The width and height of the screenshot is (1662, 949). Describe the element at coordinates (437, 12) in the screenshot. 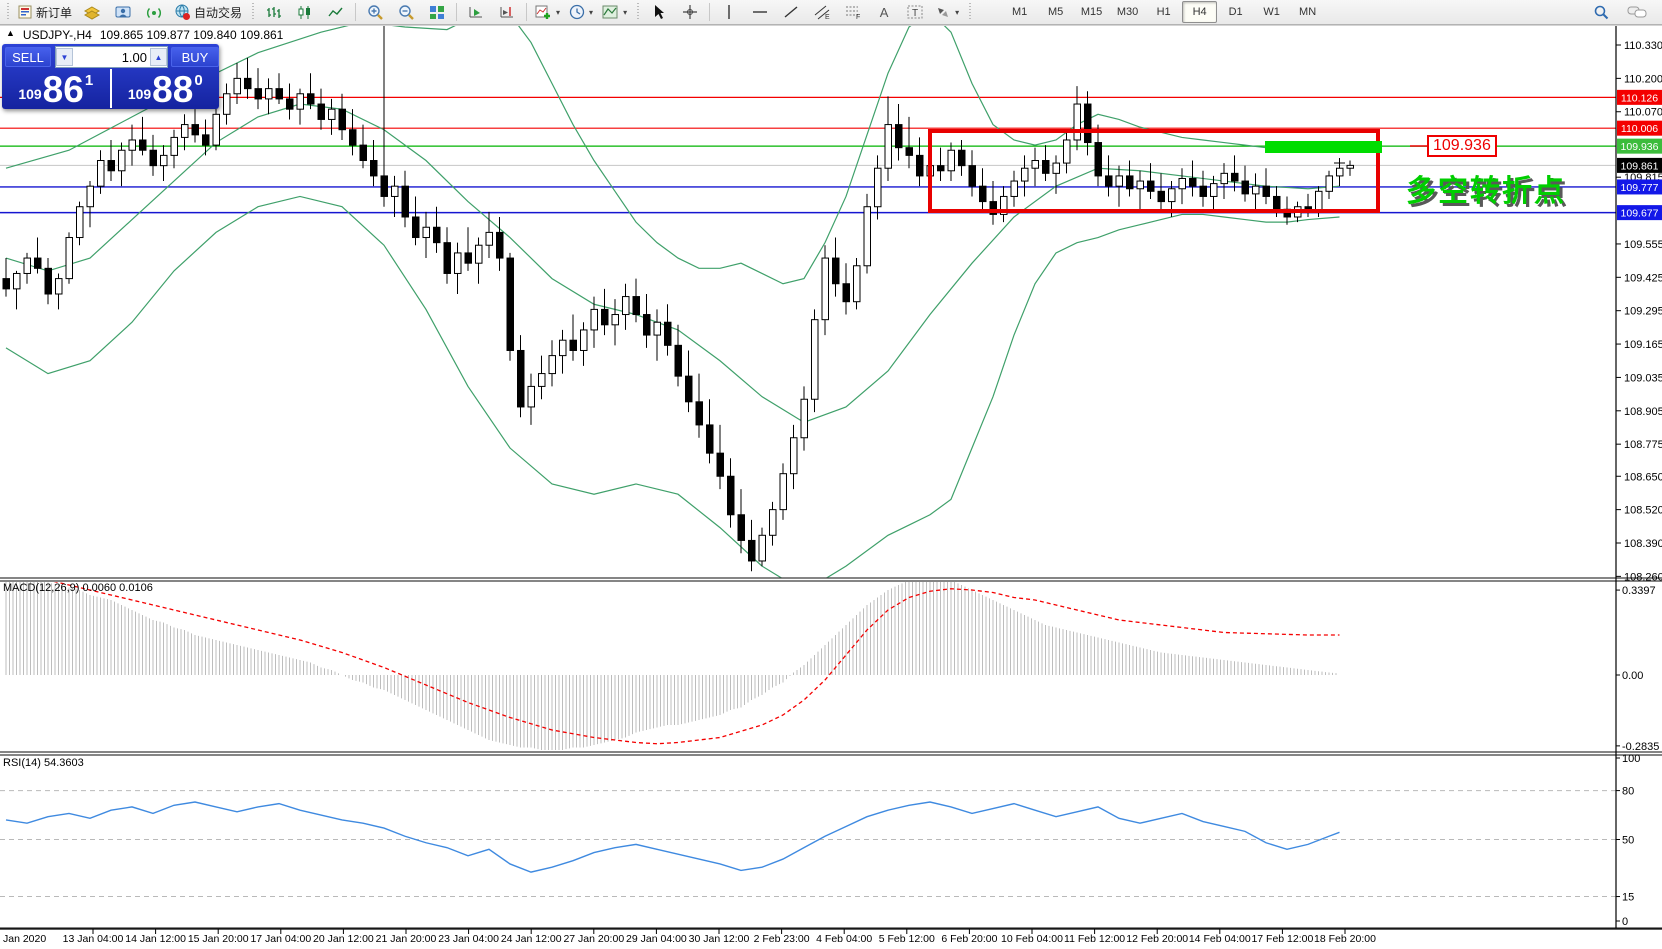

I see `tile-windows-button` at that location.